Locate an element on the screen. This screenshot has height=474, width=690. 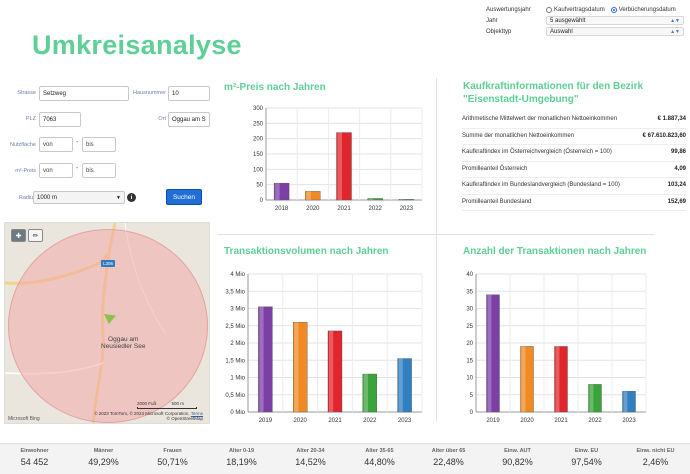
nutzflaeche-von-input: von is located at coordinates (56, 144).